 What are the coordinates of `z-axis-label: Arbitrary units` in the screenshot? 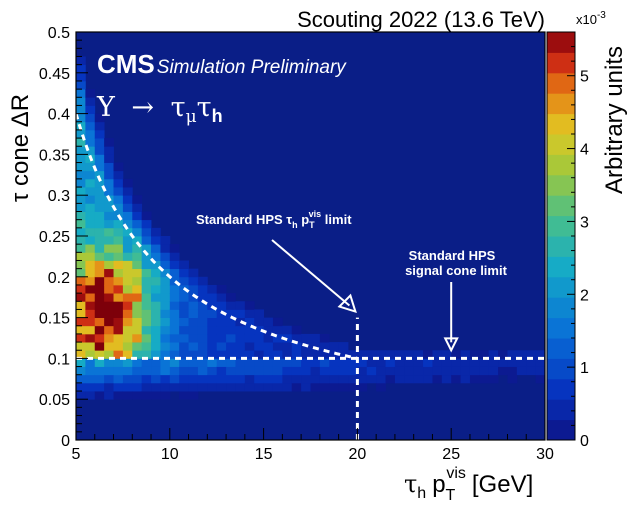 It's located at (614, 120).